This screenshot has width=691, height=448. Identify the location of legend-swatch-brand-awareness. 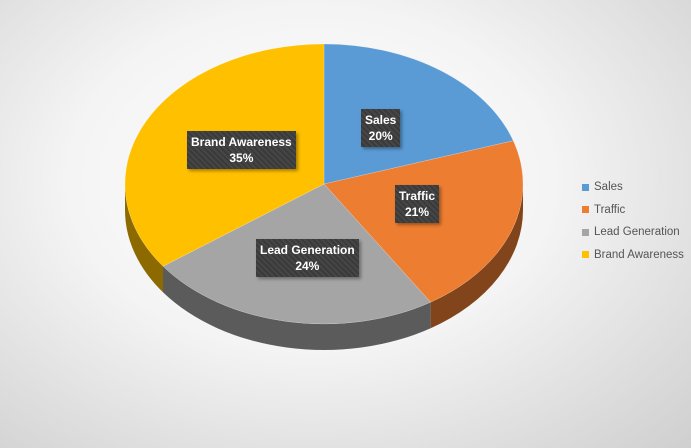
(585, 255).